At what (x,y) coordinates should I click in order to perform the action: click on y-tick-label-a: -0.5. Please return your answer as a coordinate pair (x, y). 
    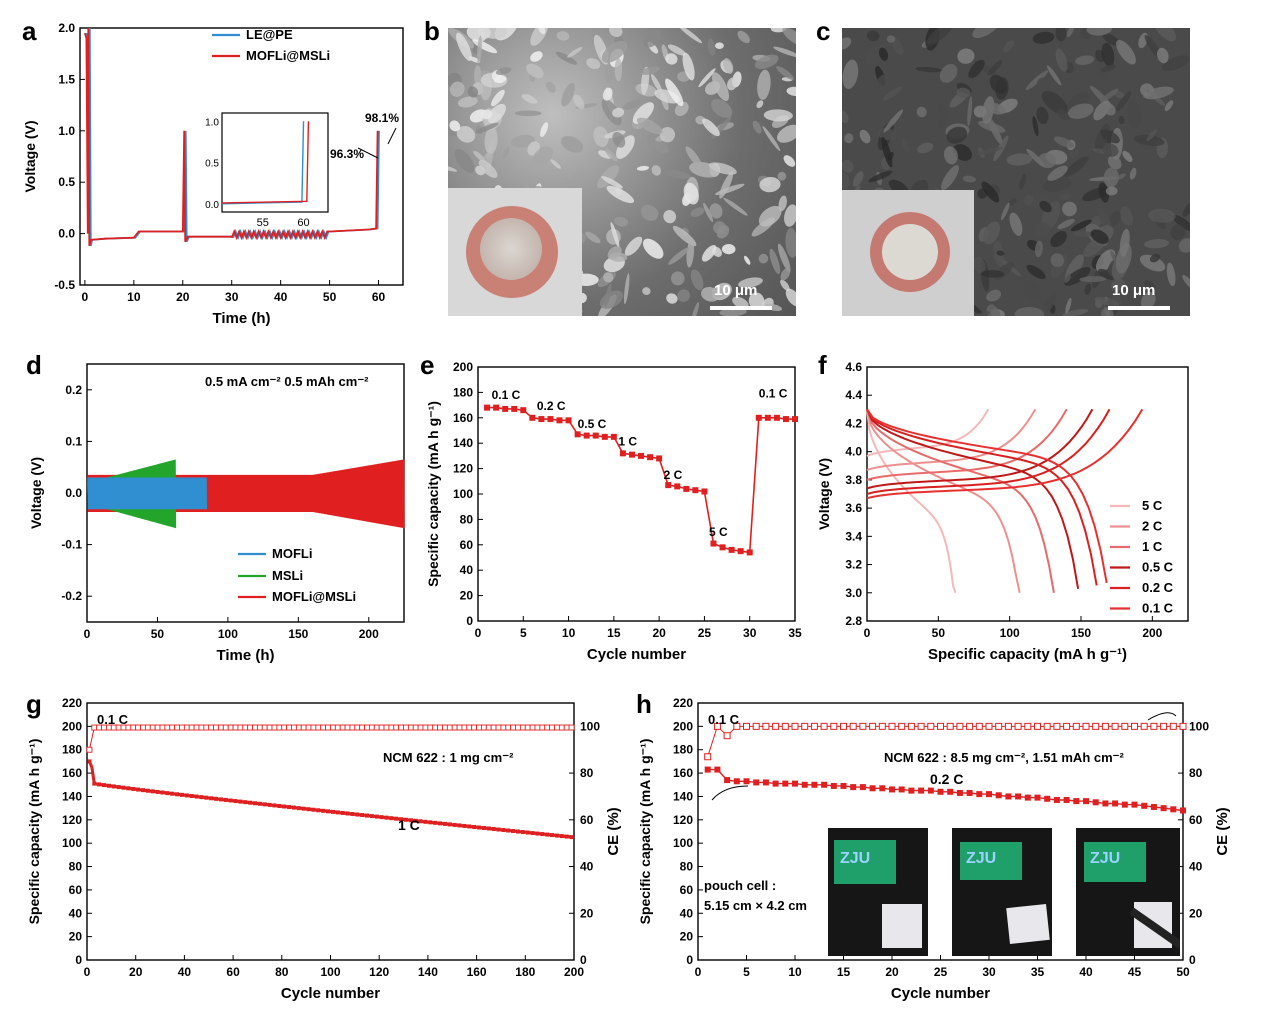
    Looking at the image, I should click on (64, 285).